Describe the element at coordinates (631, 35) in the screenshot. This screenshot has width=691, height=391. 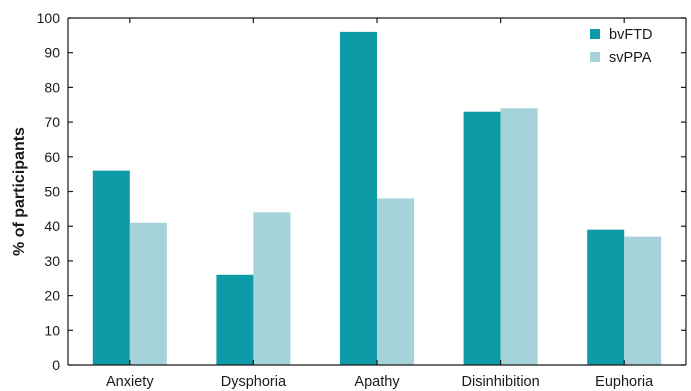
I see `legend-label: bvFTD` at that location.